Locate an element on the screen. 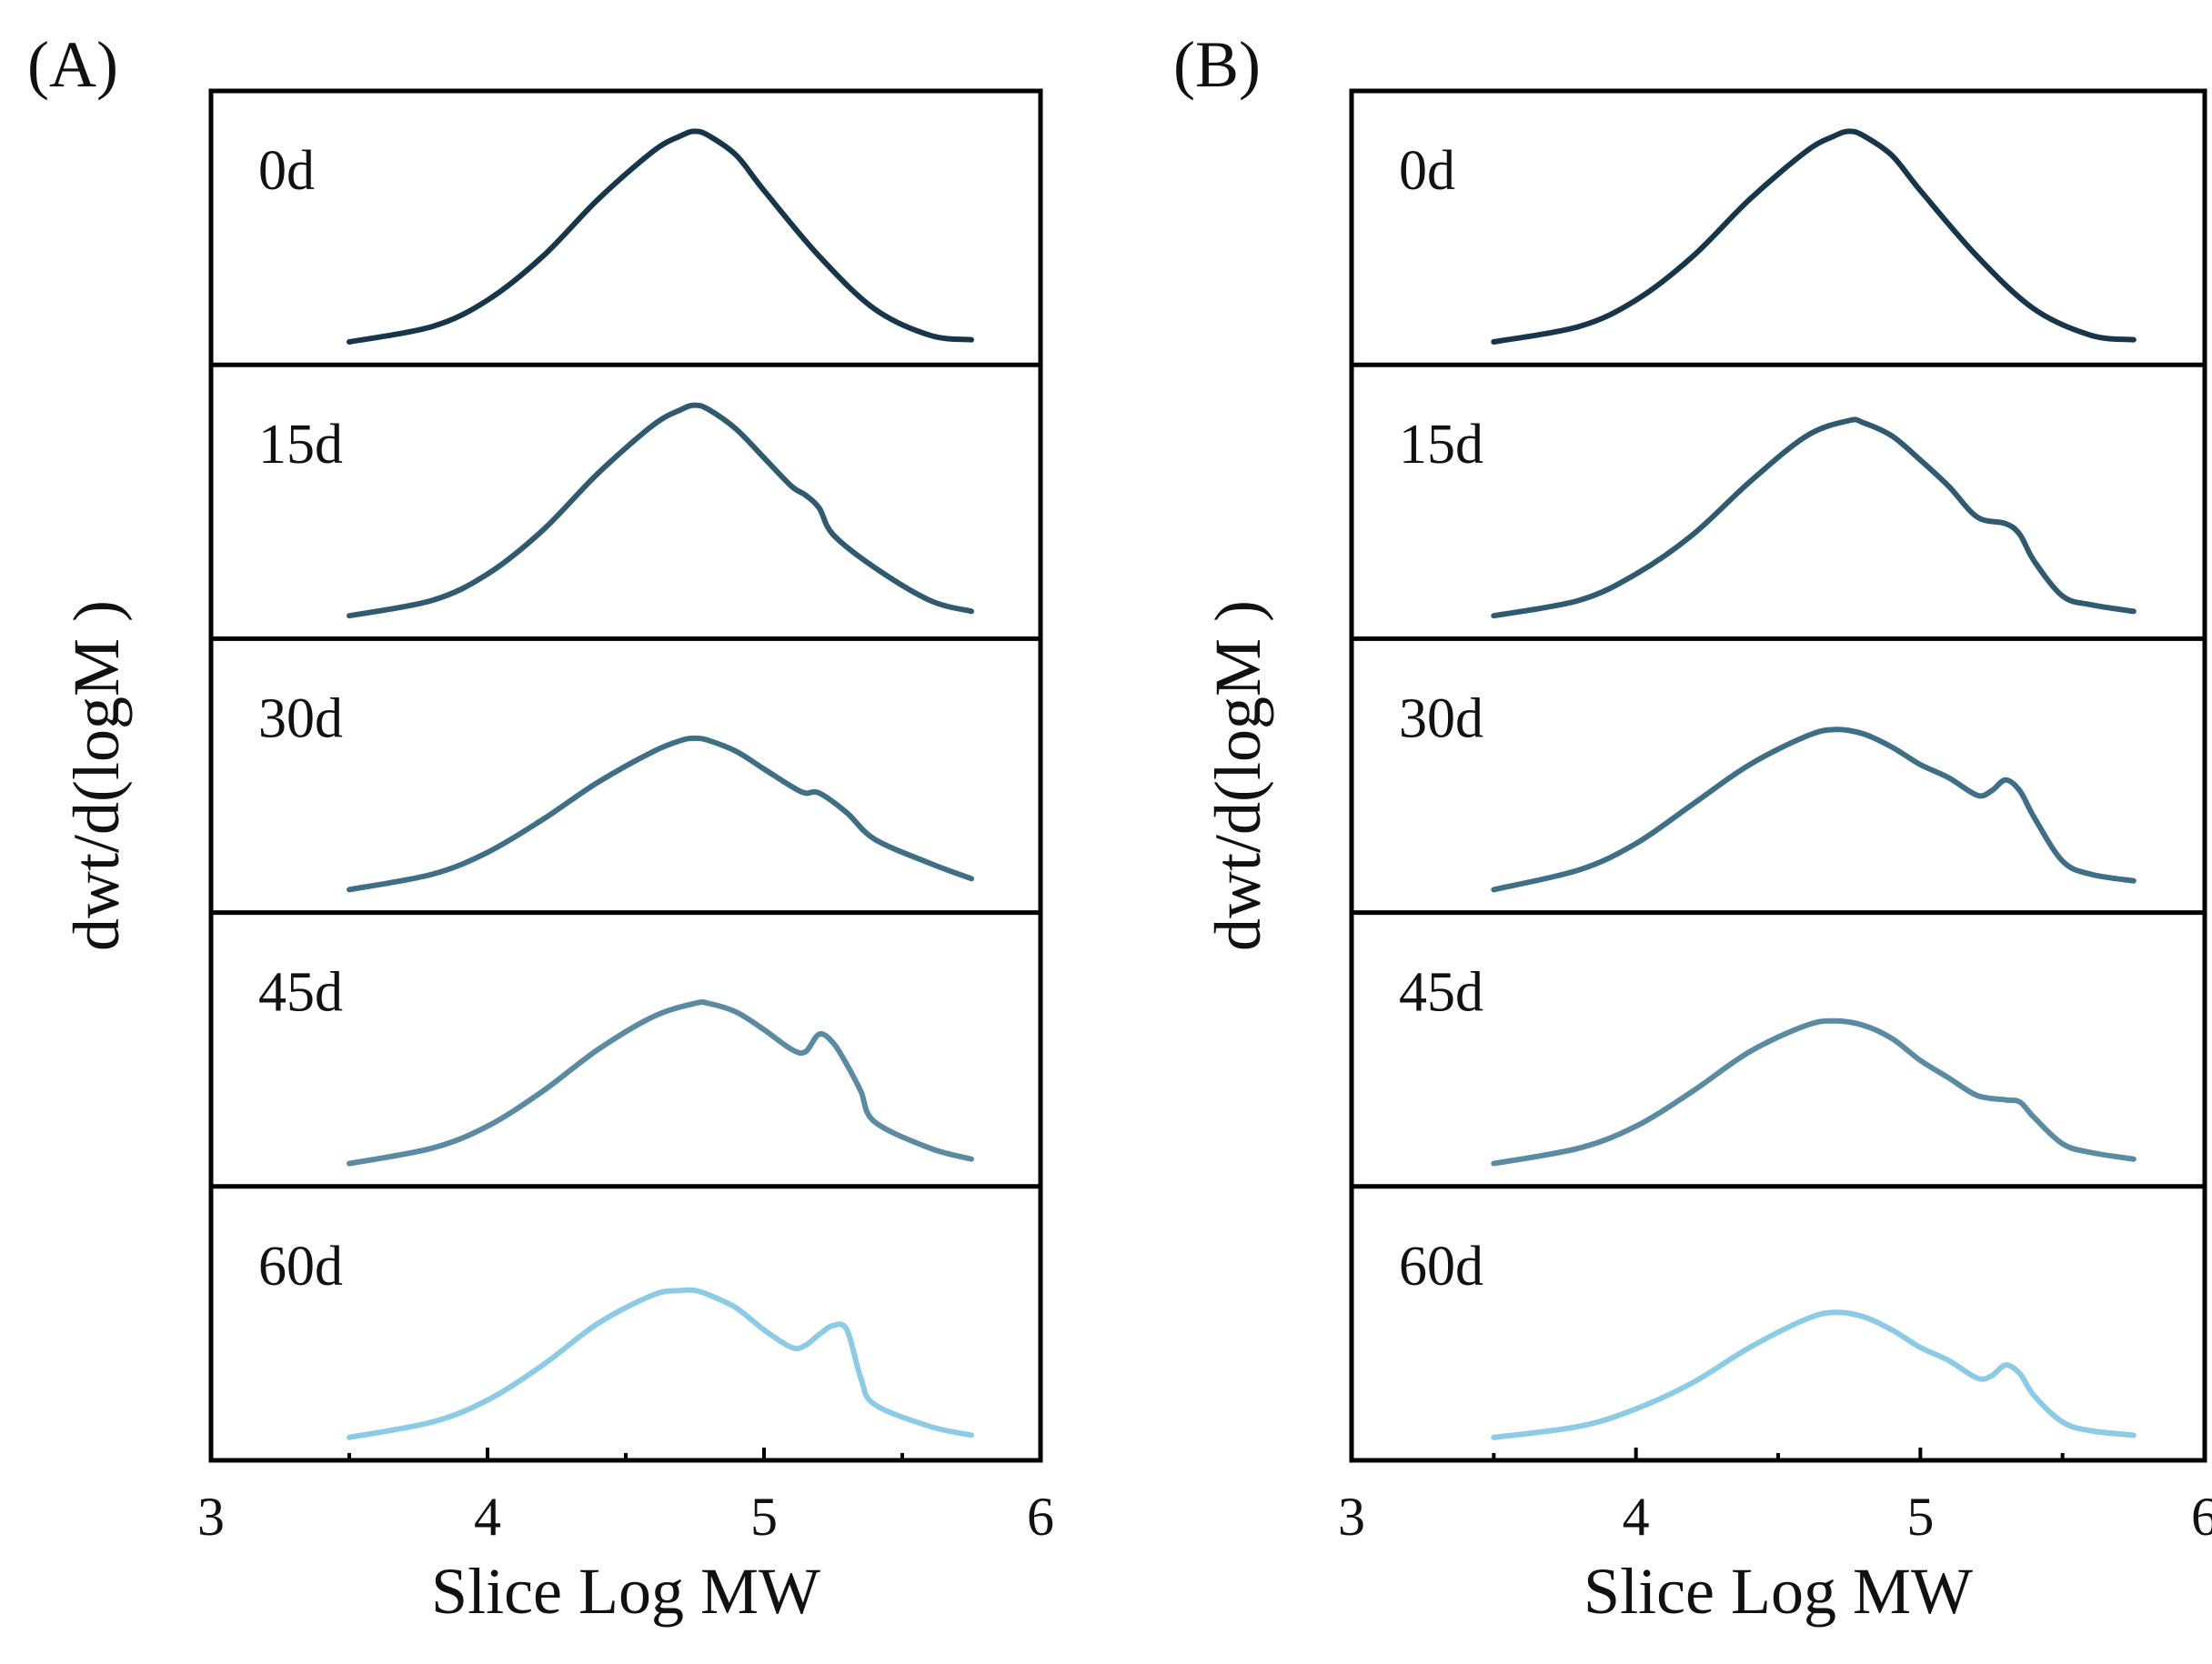  panel-label: (B) is located at coordinates (1217, 64).